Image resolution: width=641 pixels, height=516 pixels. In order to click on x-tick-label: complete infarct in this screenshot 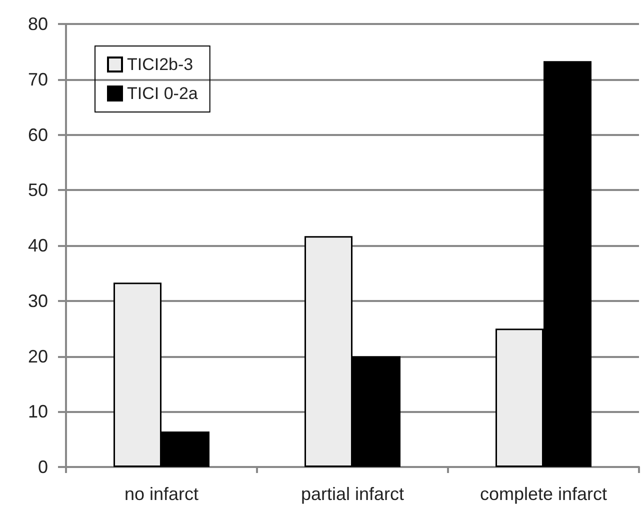, I will do `click(544, 494)`.